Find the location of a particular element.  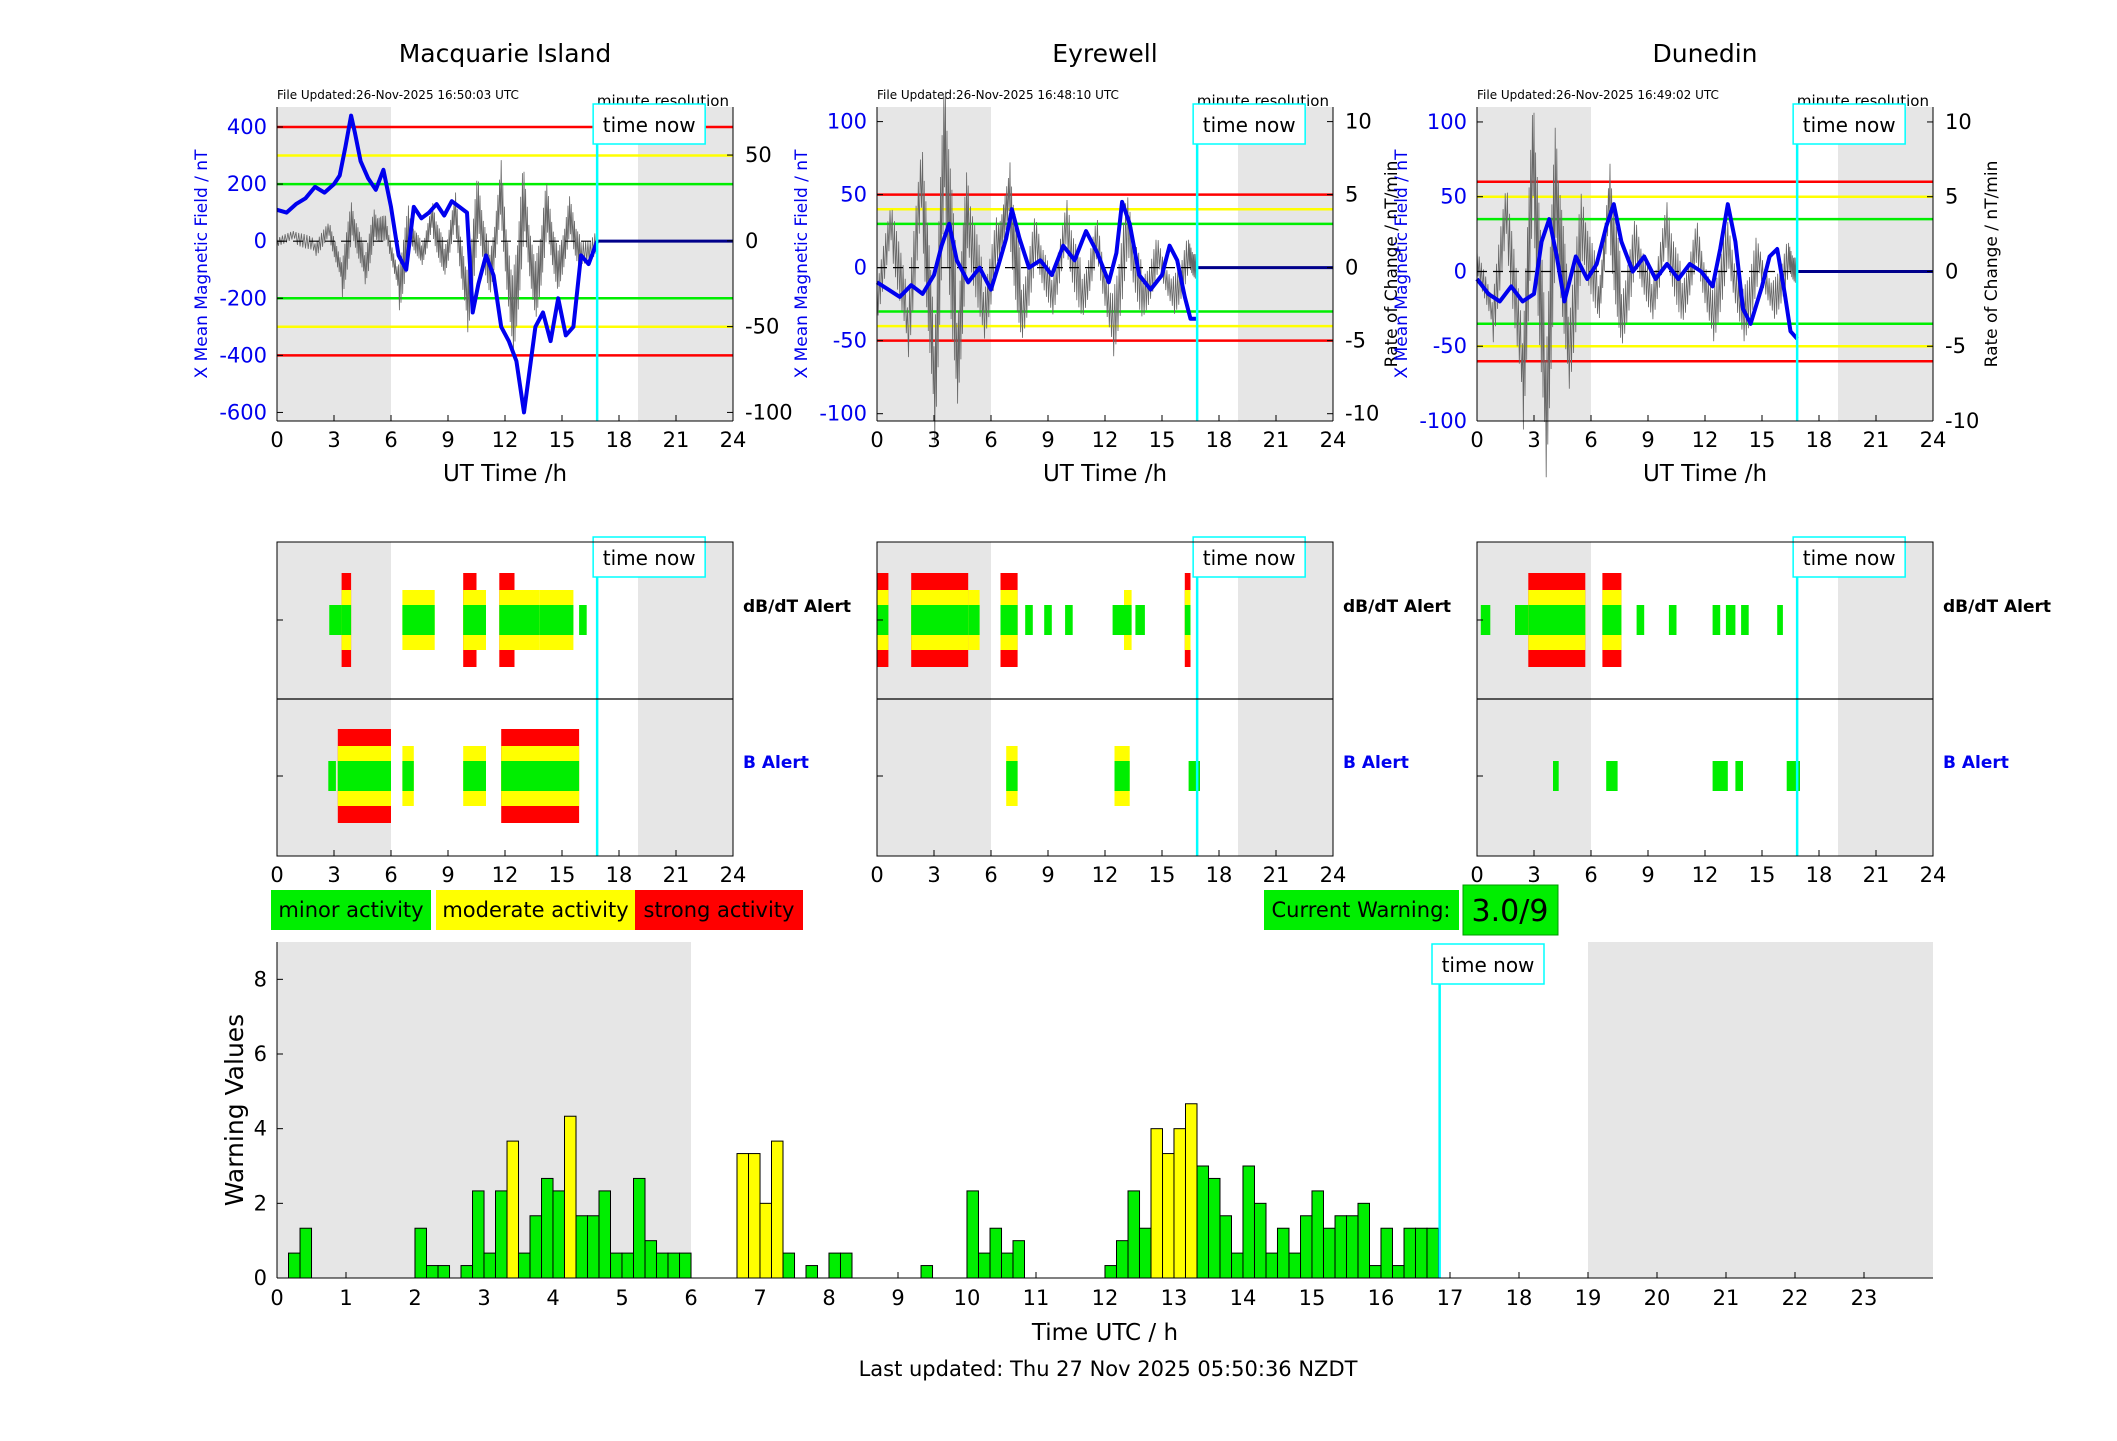

y-tick-label: 50 is located at coordinates (1453, 197).